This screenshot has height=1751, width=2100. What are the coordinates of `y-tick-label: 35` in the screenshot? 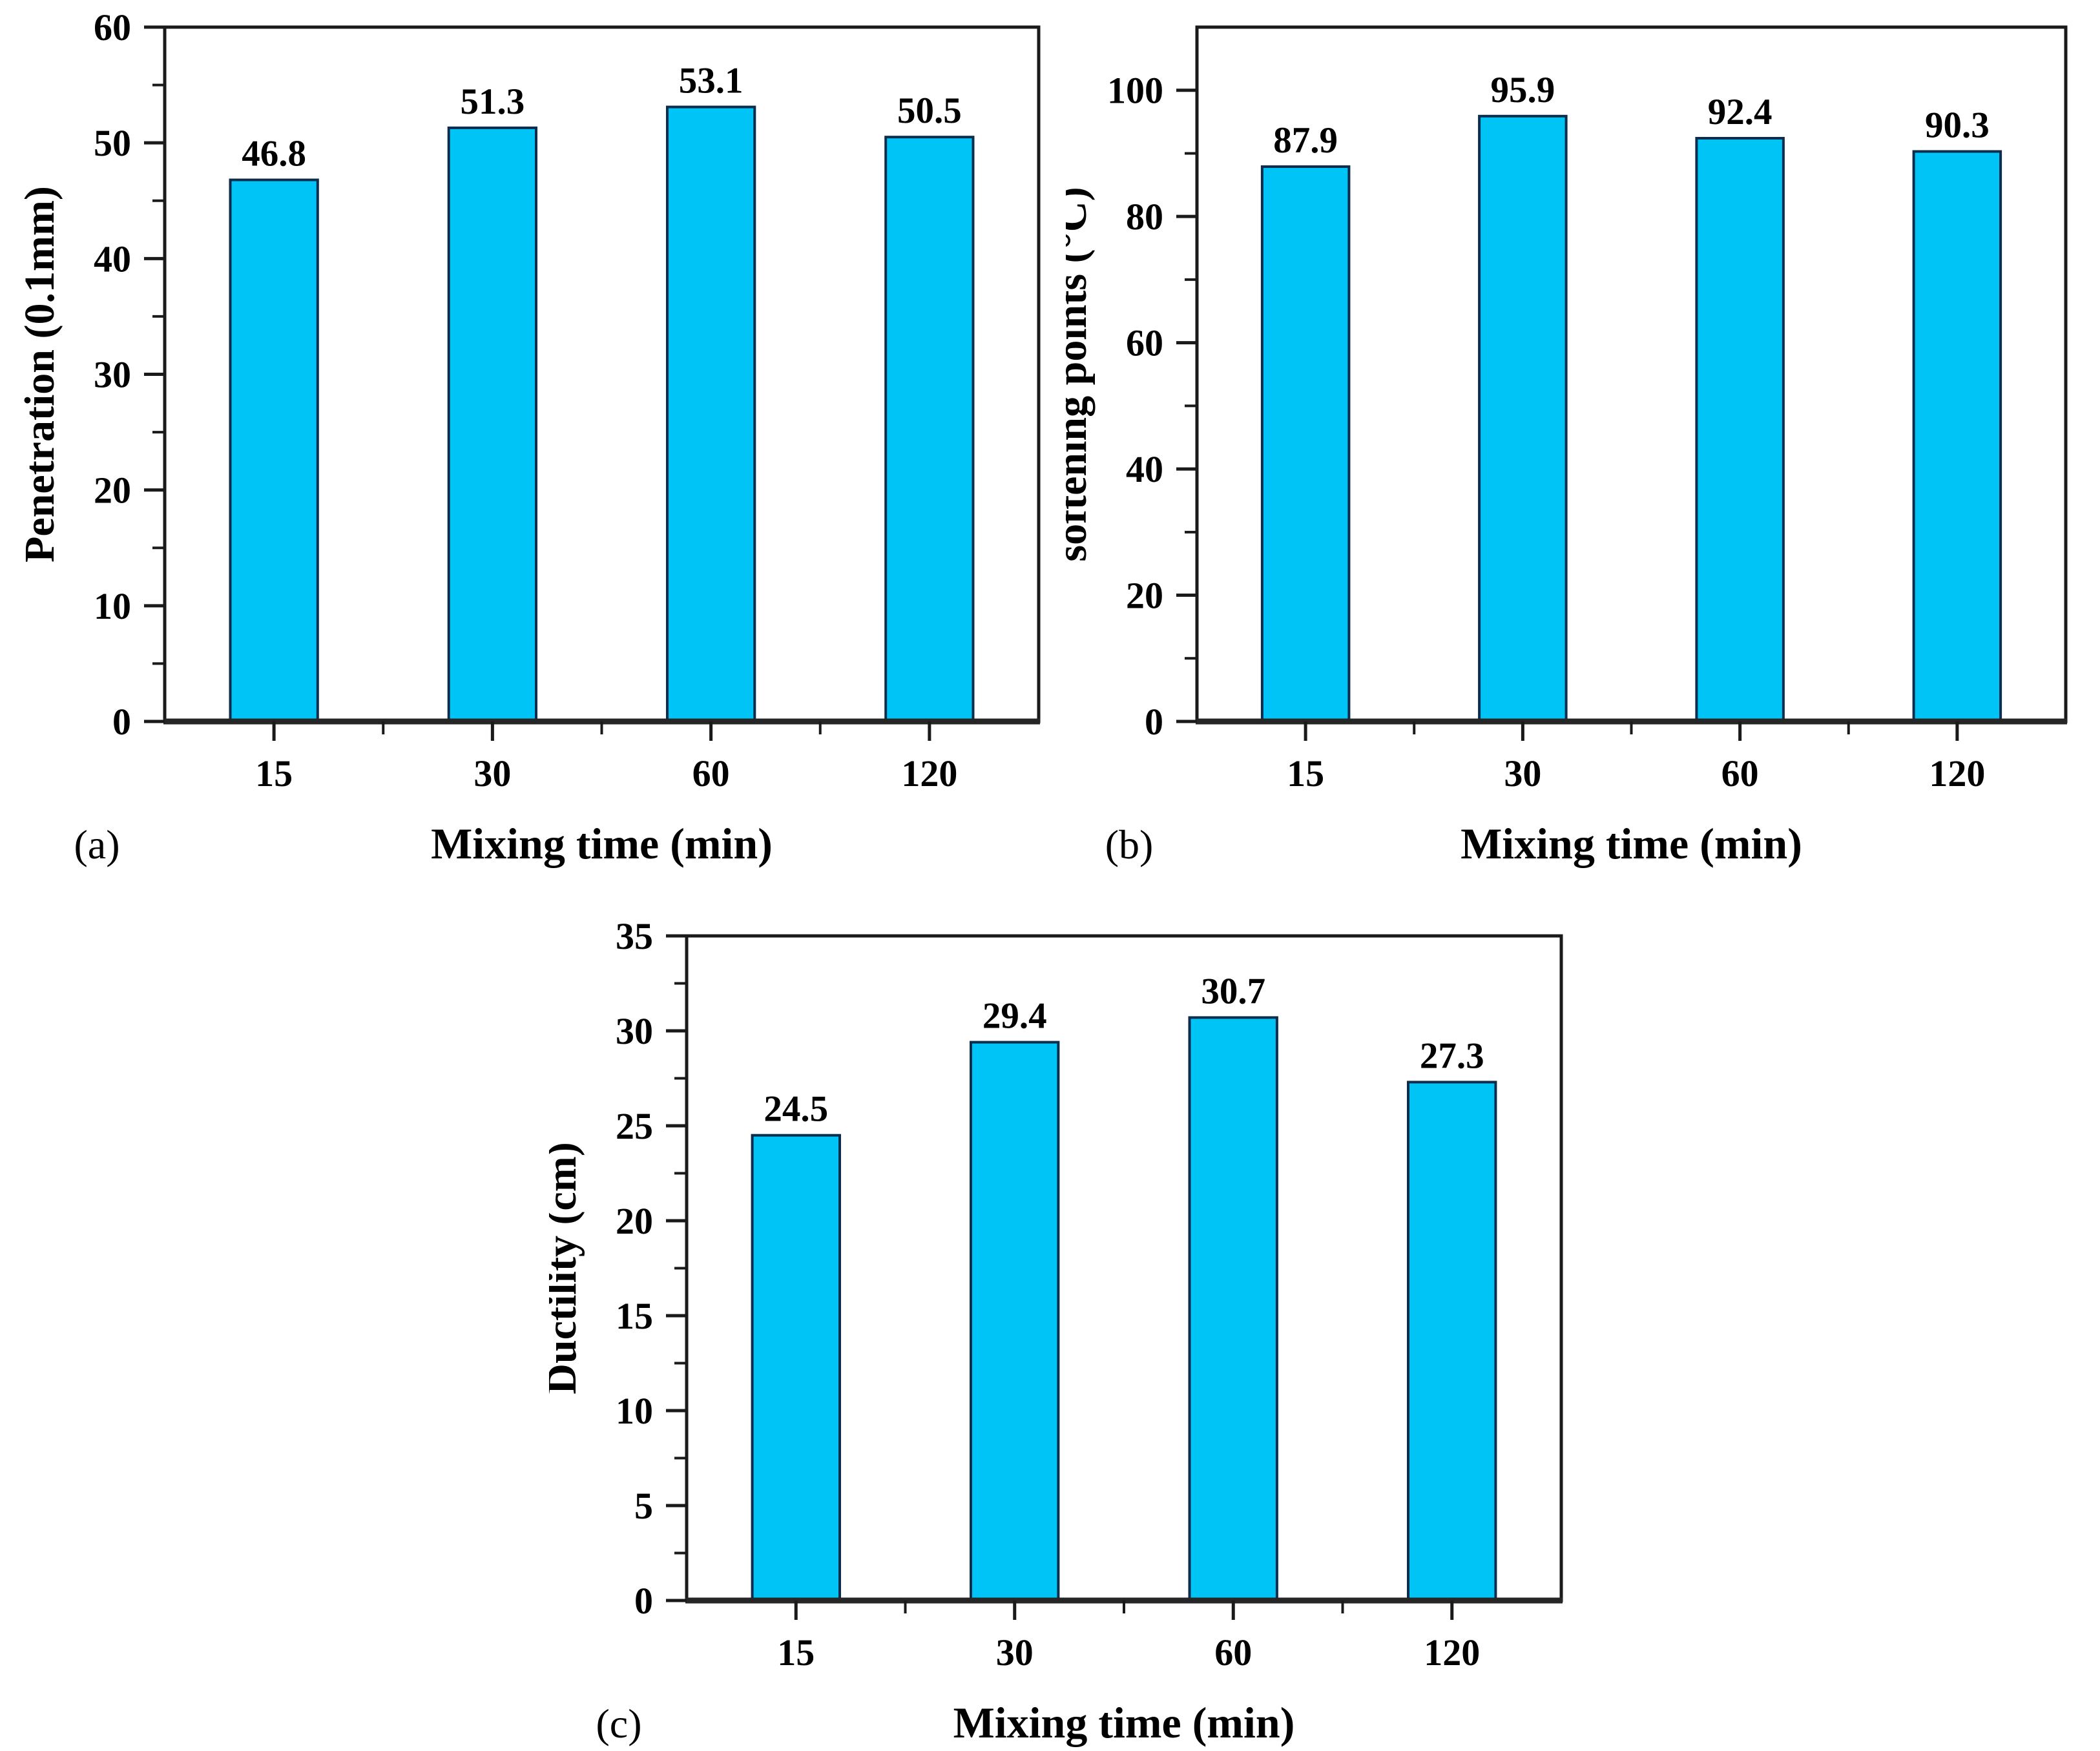 It's located at (635, 936).